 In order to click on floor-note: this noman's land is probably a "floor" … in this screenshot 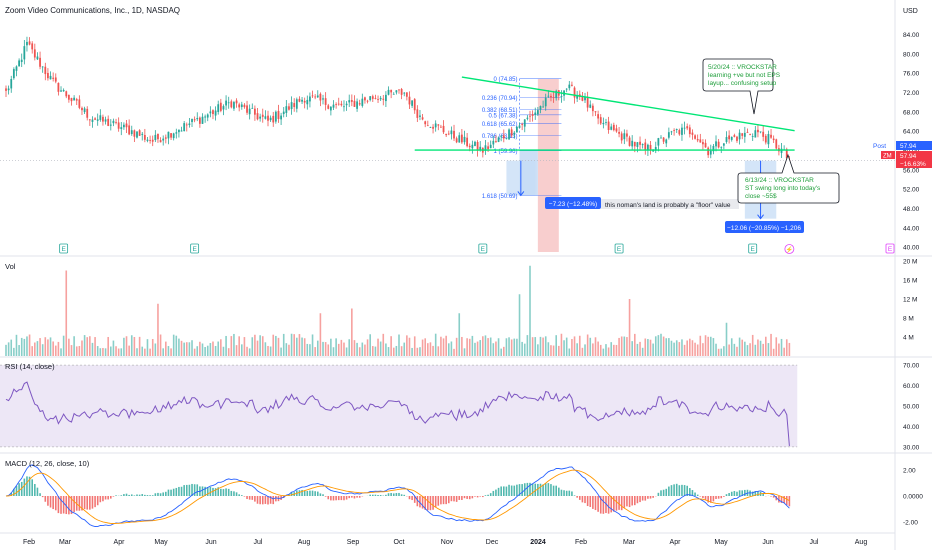, I will do `click(670, 204)`.